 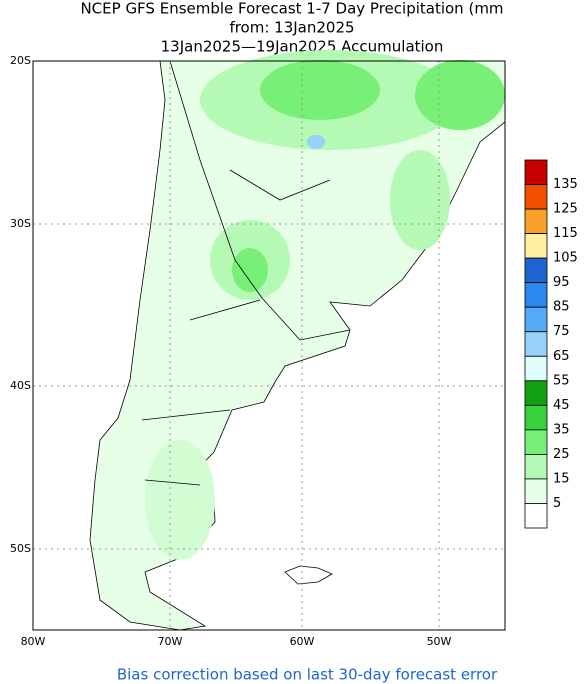 I want to click on title-line: from: 13Jan2025, so click(x=291, y=28).